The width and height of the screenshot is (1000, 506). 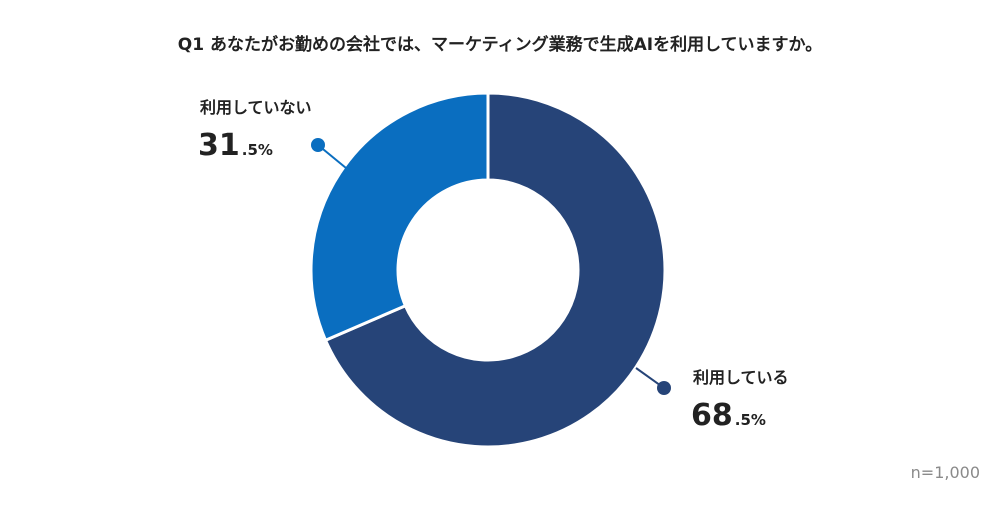 What do you see at coordinates (750, 420) in the screenshot?
I see `value-using-dec: .5%` at bounding box center [750, 420].